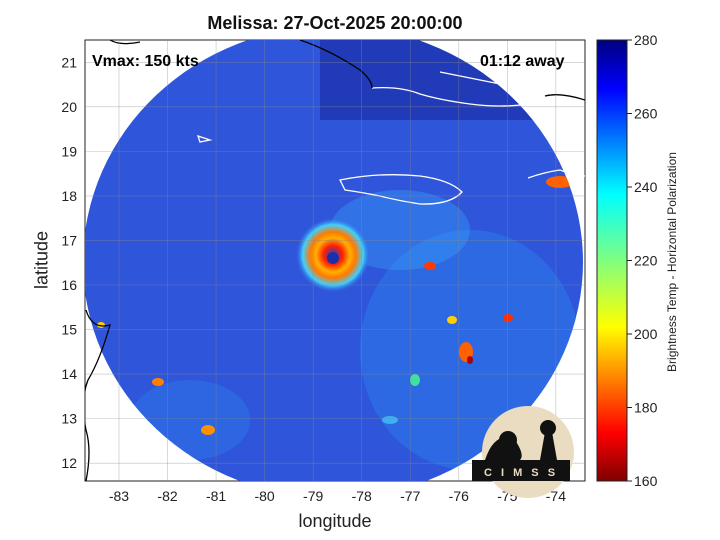 The width and height of the screenshot is (720, 540). I want to click on y-tick-label: 14, so click(69, 374).